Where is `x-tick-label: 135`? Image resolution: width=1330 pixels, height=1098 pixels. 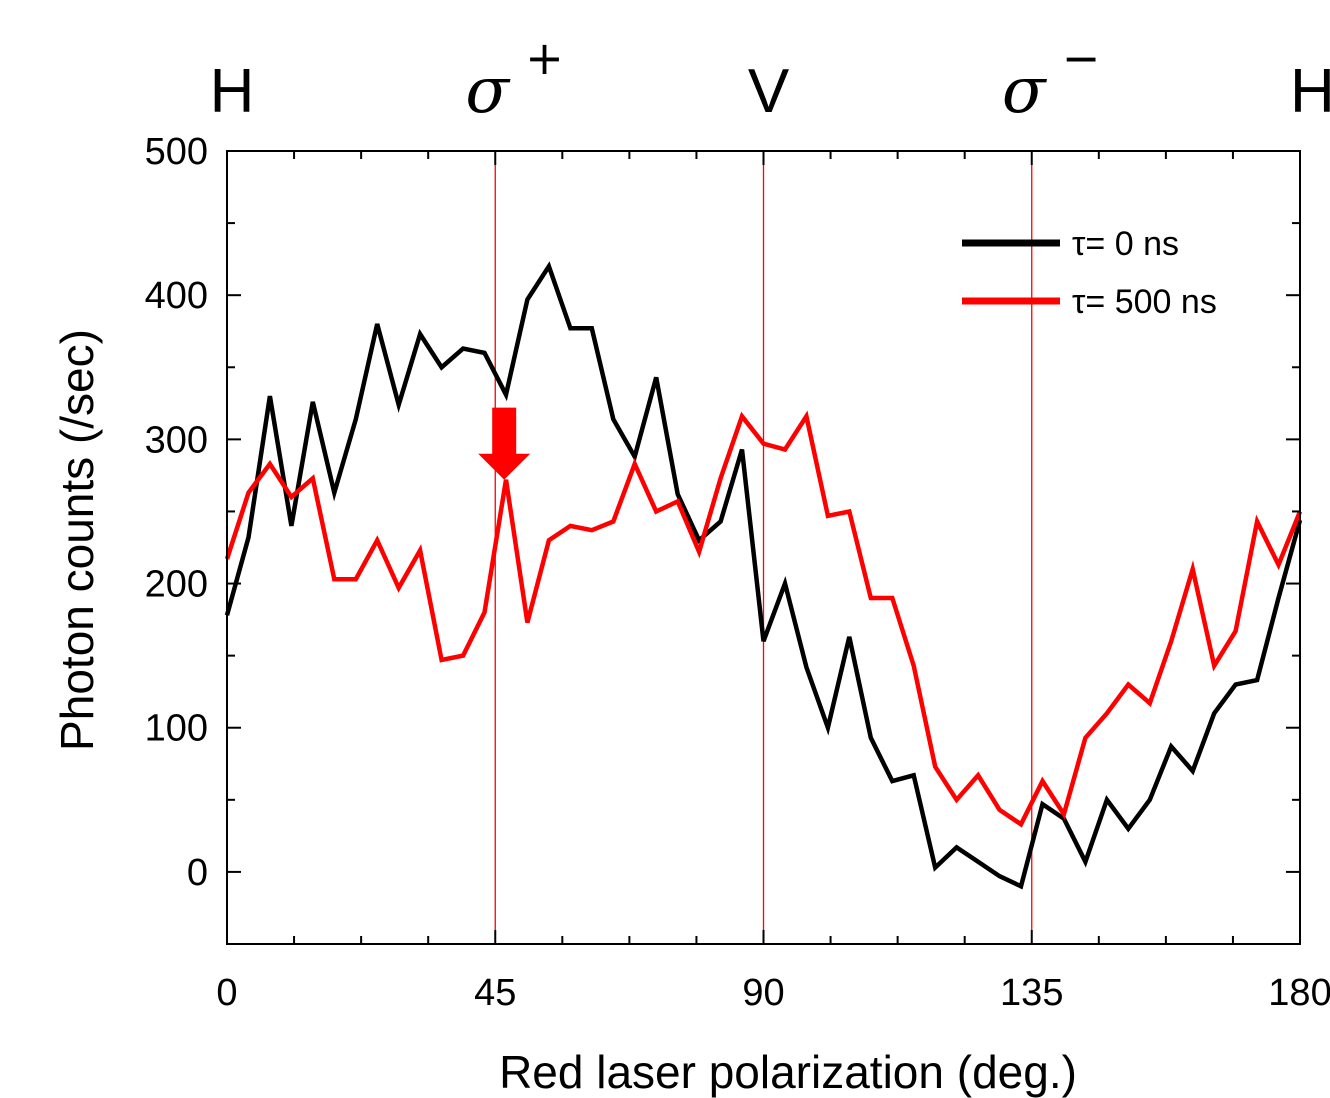
x-tick-label: 135 is located at coordinates (1031, 993).